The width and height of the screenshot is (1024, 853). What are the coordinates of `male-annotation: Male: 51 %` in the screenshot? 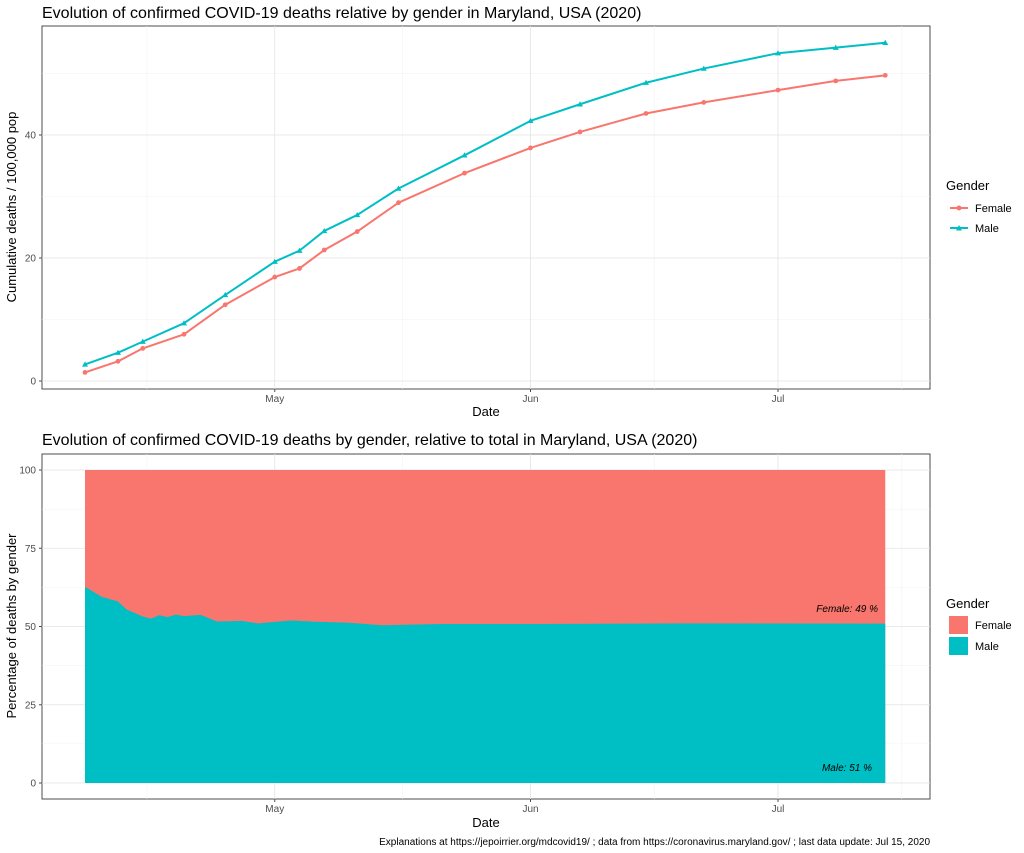 It's located at (847, 768).